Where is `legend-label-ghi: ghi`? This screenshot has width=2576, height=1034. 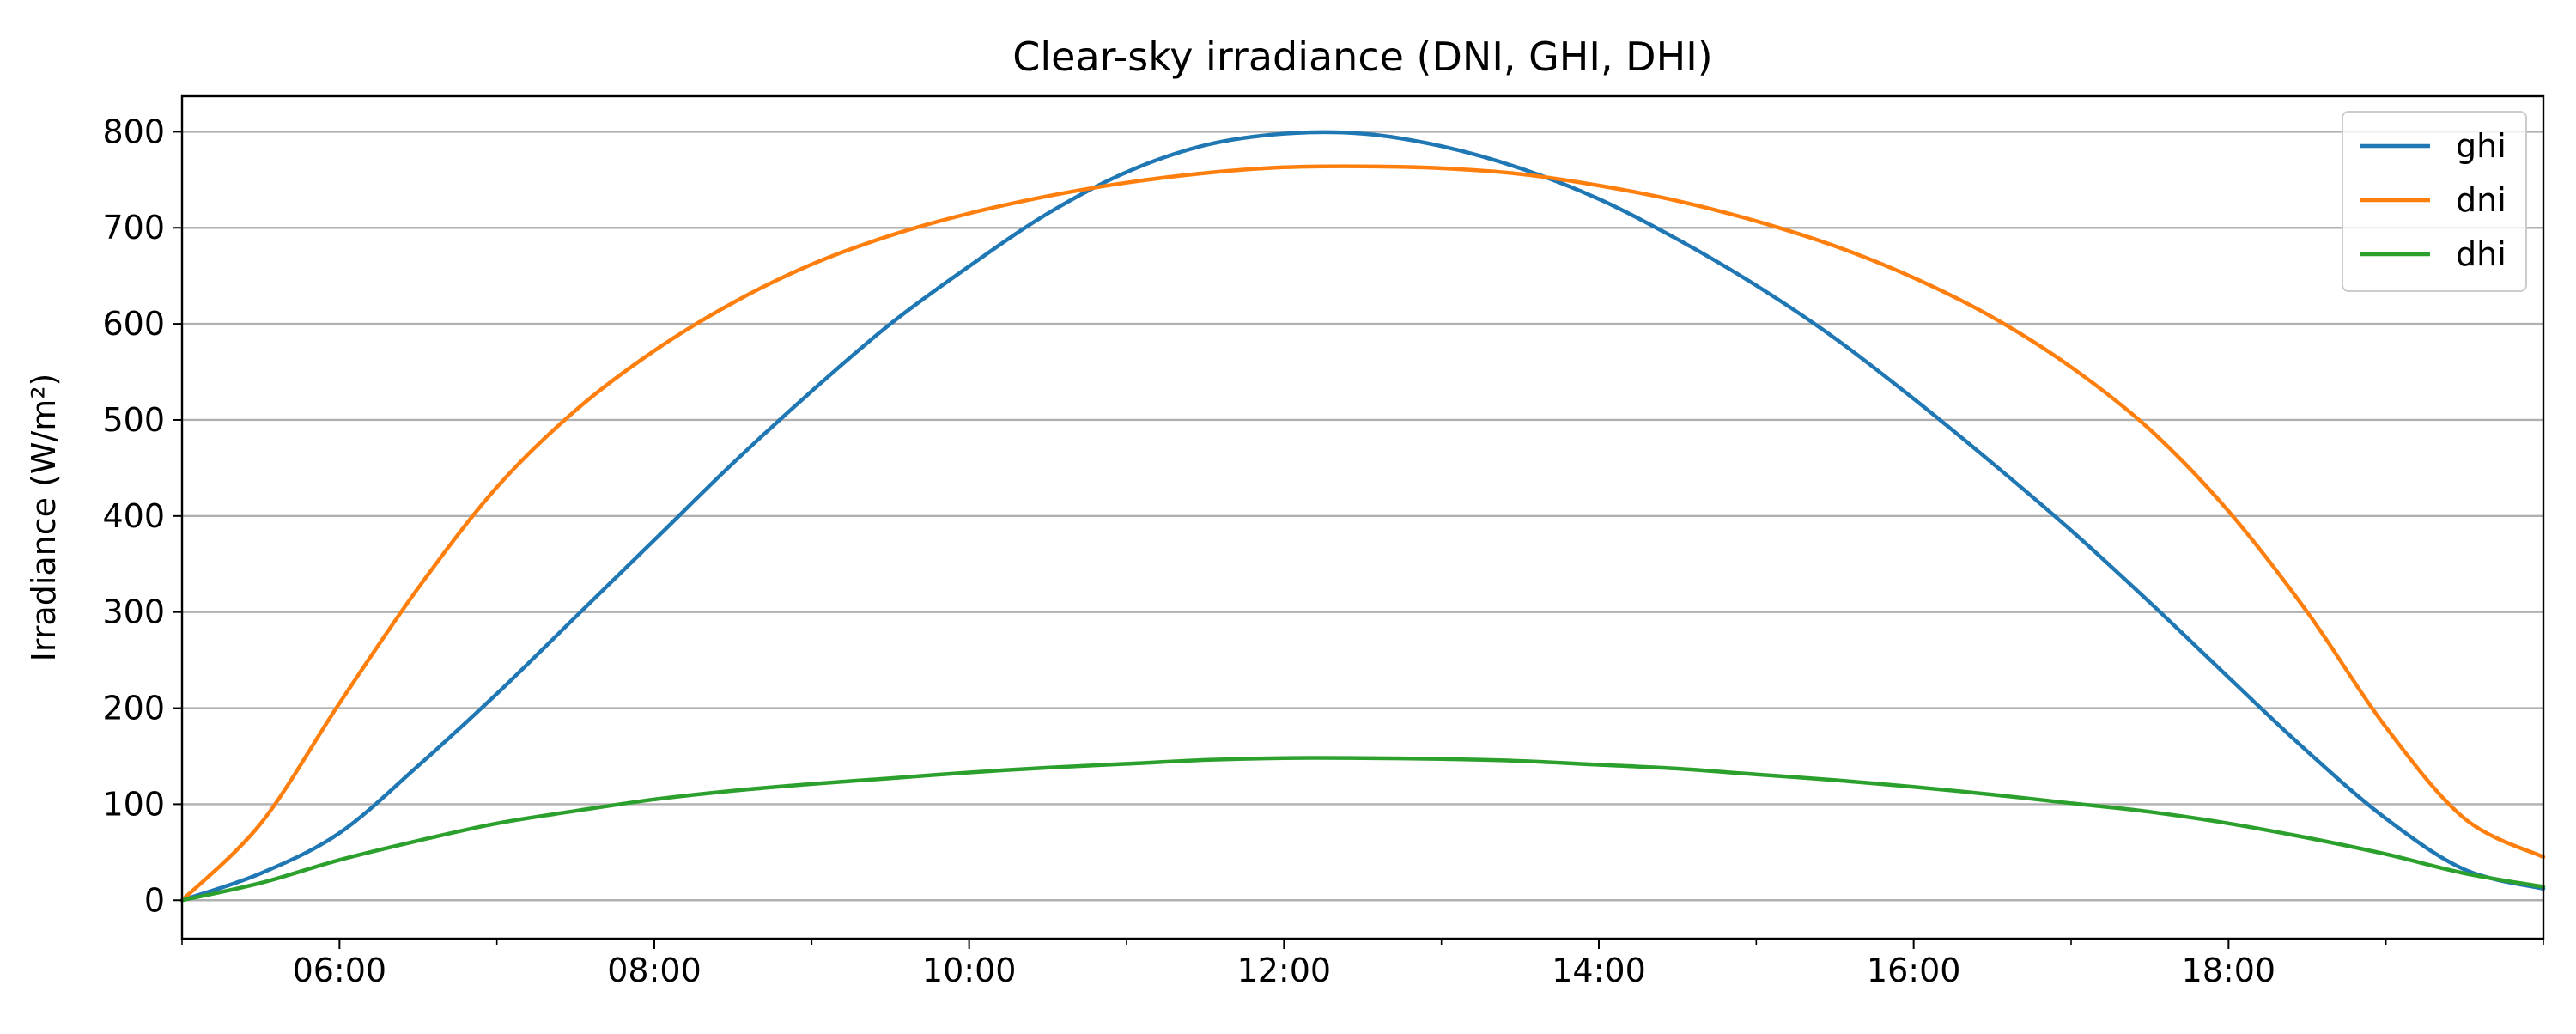
legend-label-ghi: ghi is located at coordinates (2481, 146).